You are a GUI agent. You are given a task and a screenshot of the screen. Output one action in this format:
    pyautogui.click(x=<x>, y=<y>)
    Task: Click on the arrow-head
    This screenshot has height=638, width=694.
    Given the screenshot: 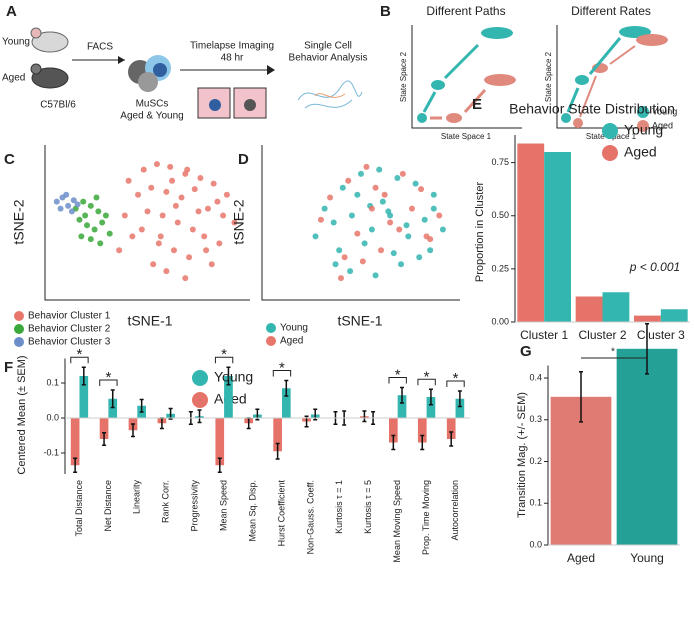 What is the action you would take?
    pyautogui.click(x=271, y=70)
    